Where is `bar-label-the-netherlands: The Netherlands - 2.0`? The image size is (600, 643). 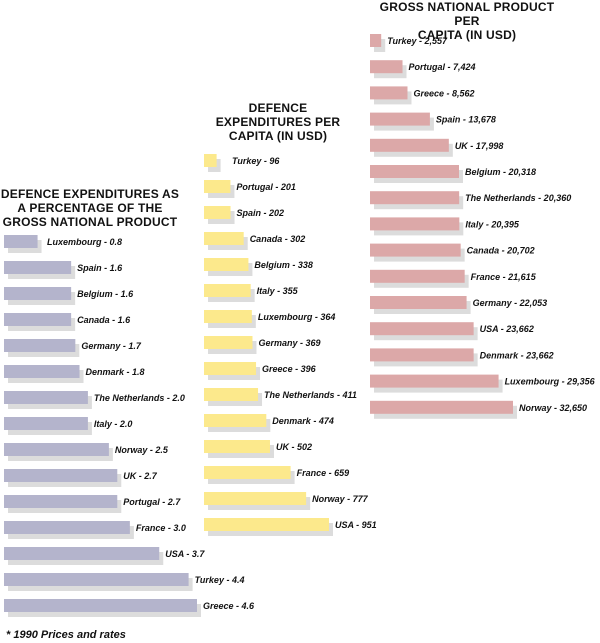 bar-label-the-netherlands: The Netherlands - 2.0 is located at coordinates (139, 398).